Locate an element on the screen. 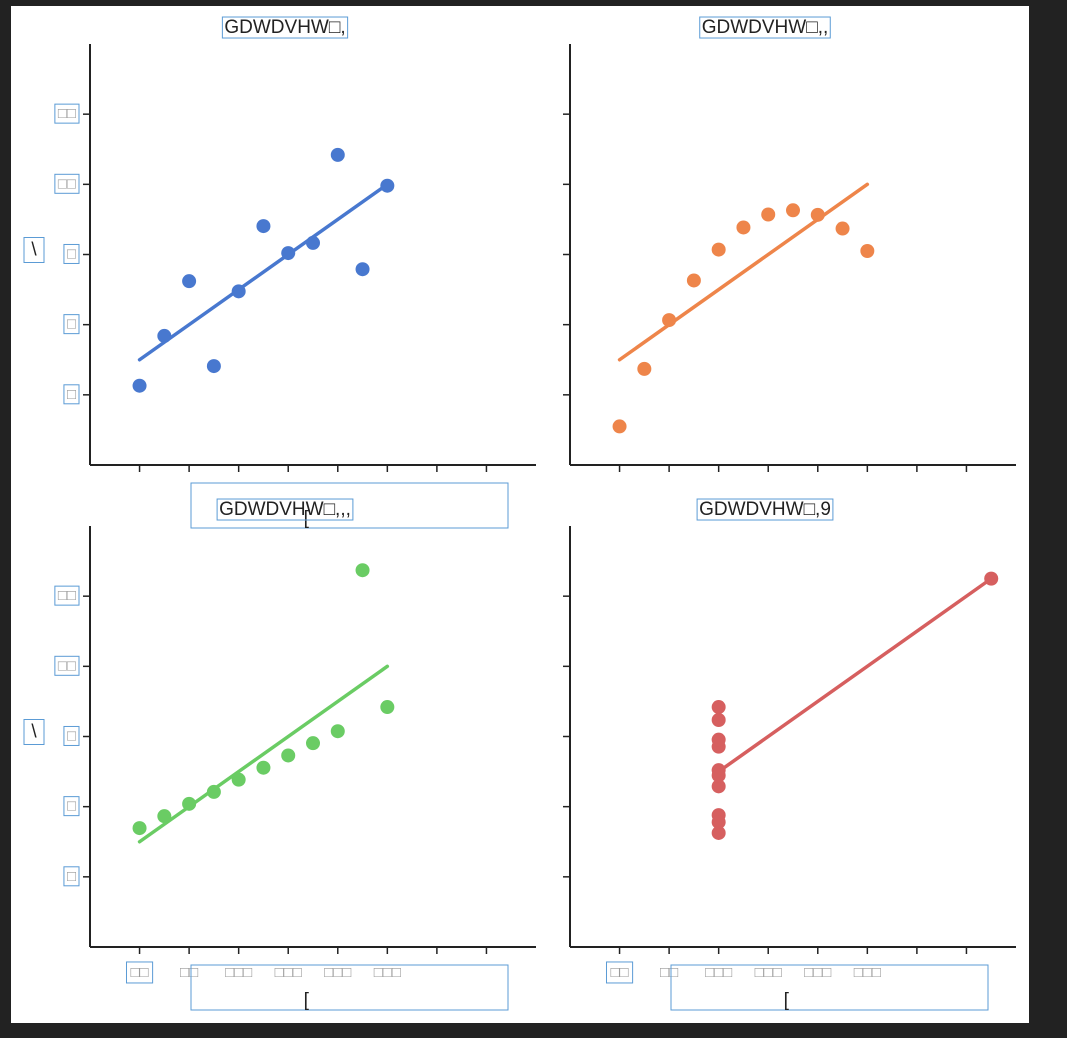  subplot-title: GDWDVHW□,9 is located at coordinates (765, 509).